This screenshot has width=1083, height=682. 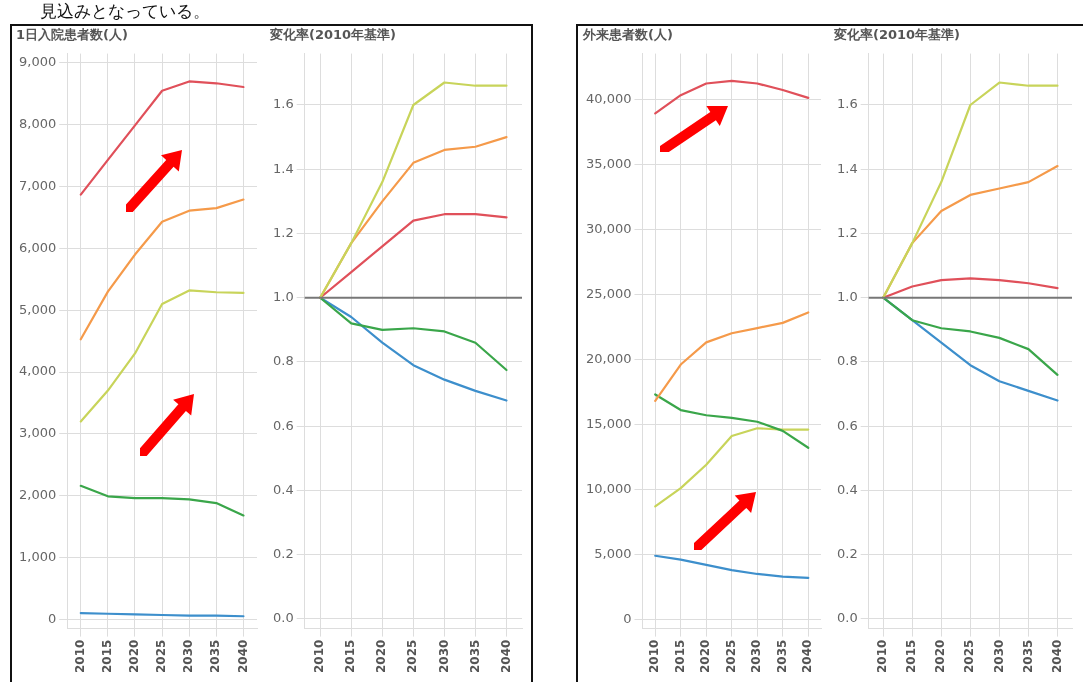 I want to click on y-tick-label: 15,000, so click(x=608, y=423).